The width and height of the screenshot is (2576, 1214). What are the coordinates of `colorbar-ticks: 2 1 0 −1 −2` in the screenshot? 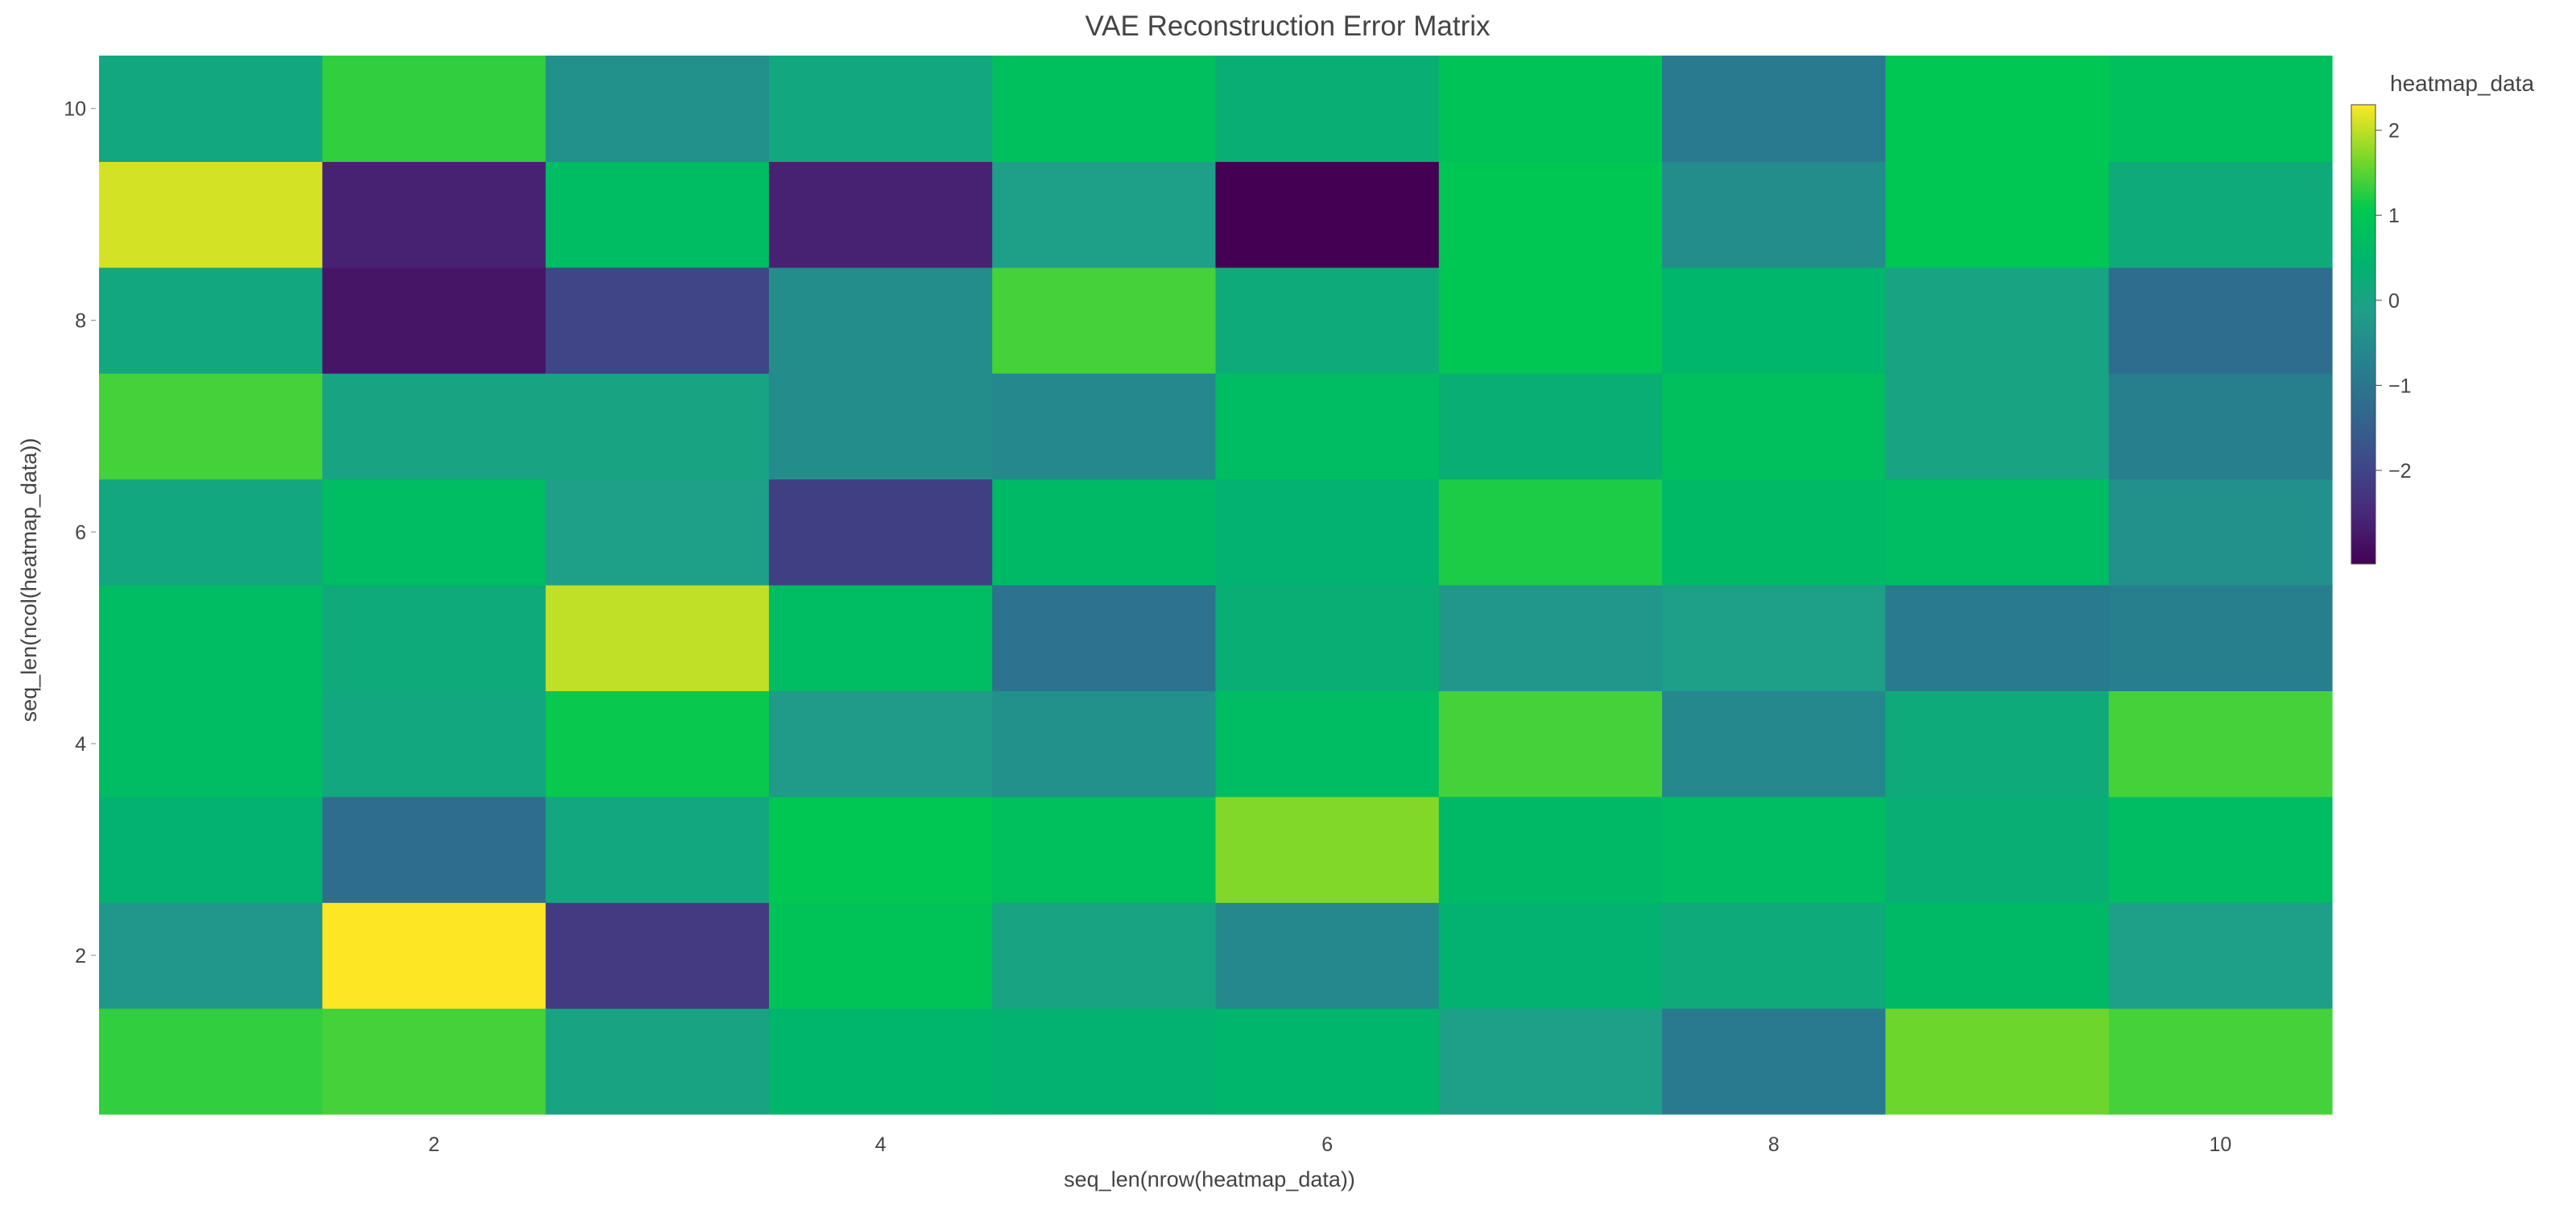 It's located at (2393, 301).